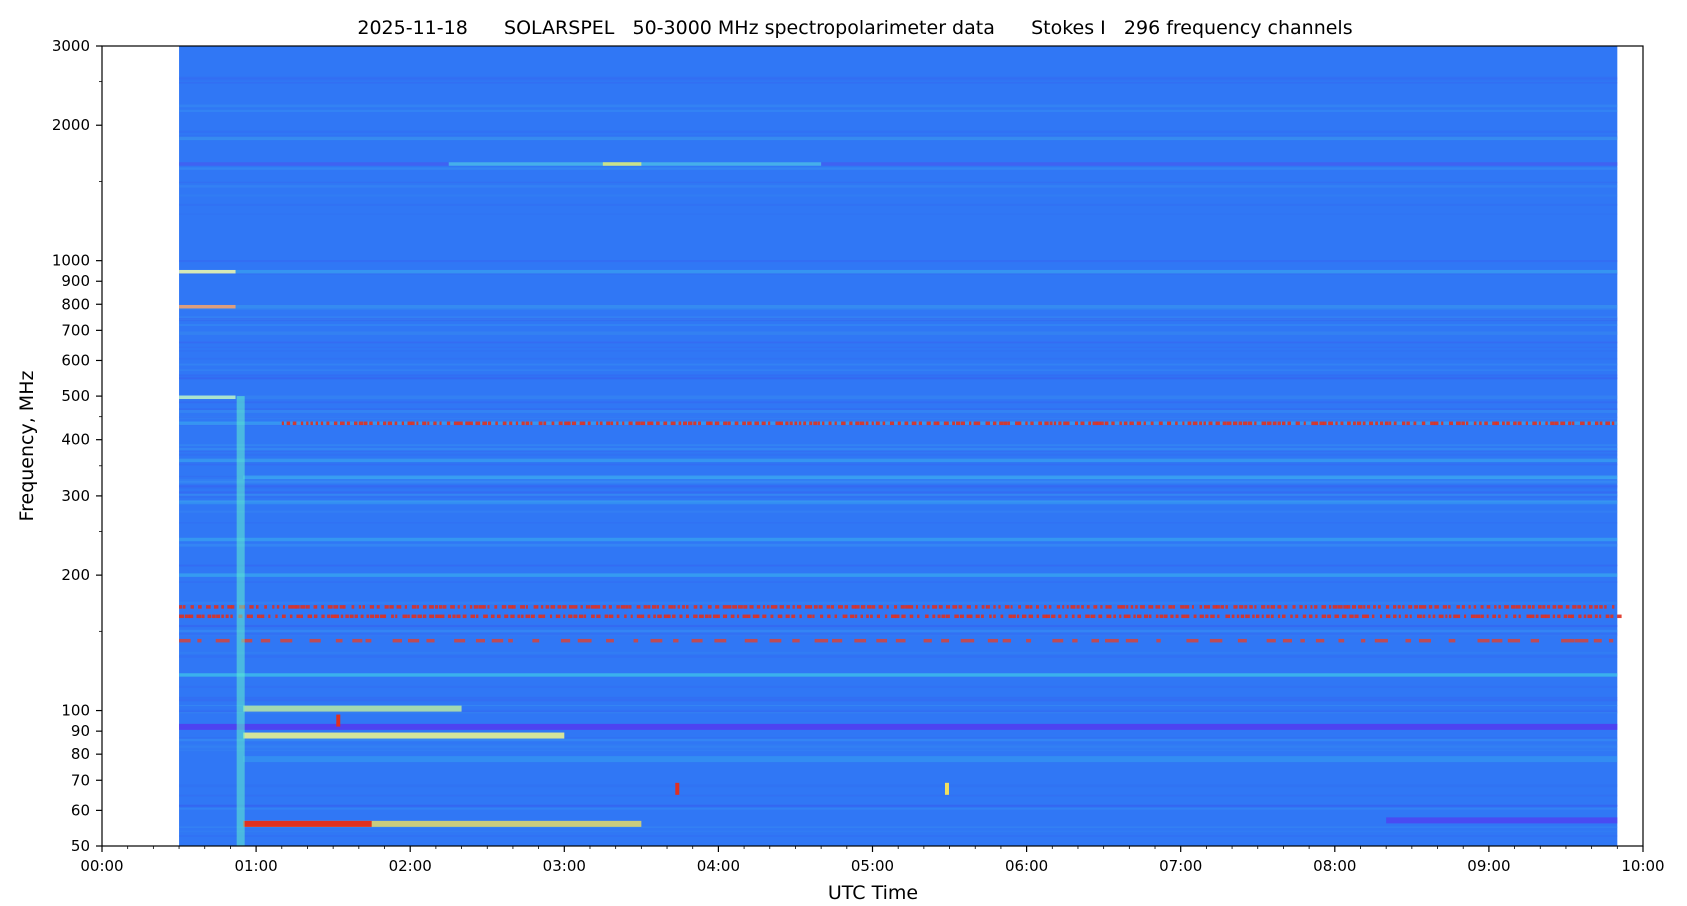  Describe the element at coordinates (255, 866) in the screenshot. I see `x-tick-label: 01:00` at that location.